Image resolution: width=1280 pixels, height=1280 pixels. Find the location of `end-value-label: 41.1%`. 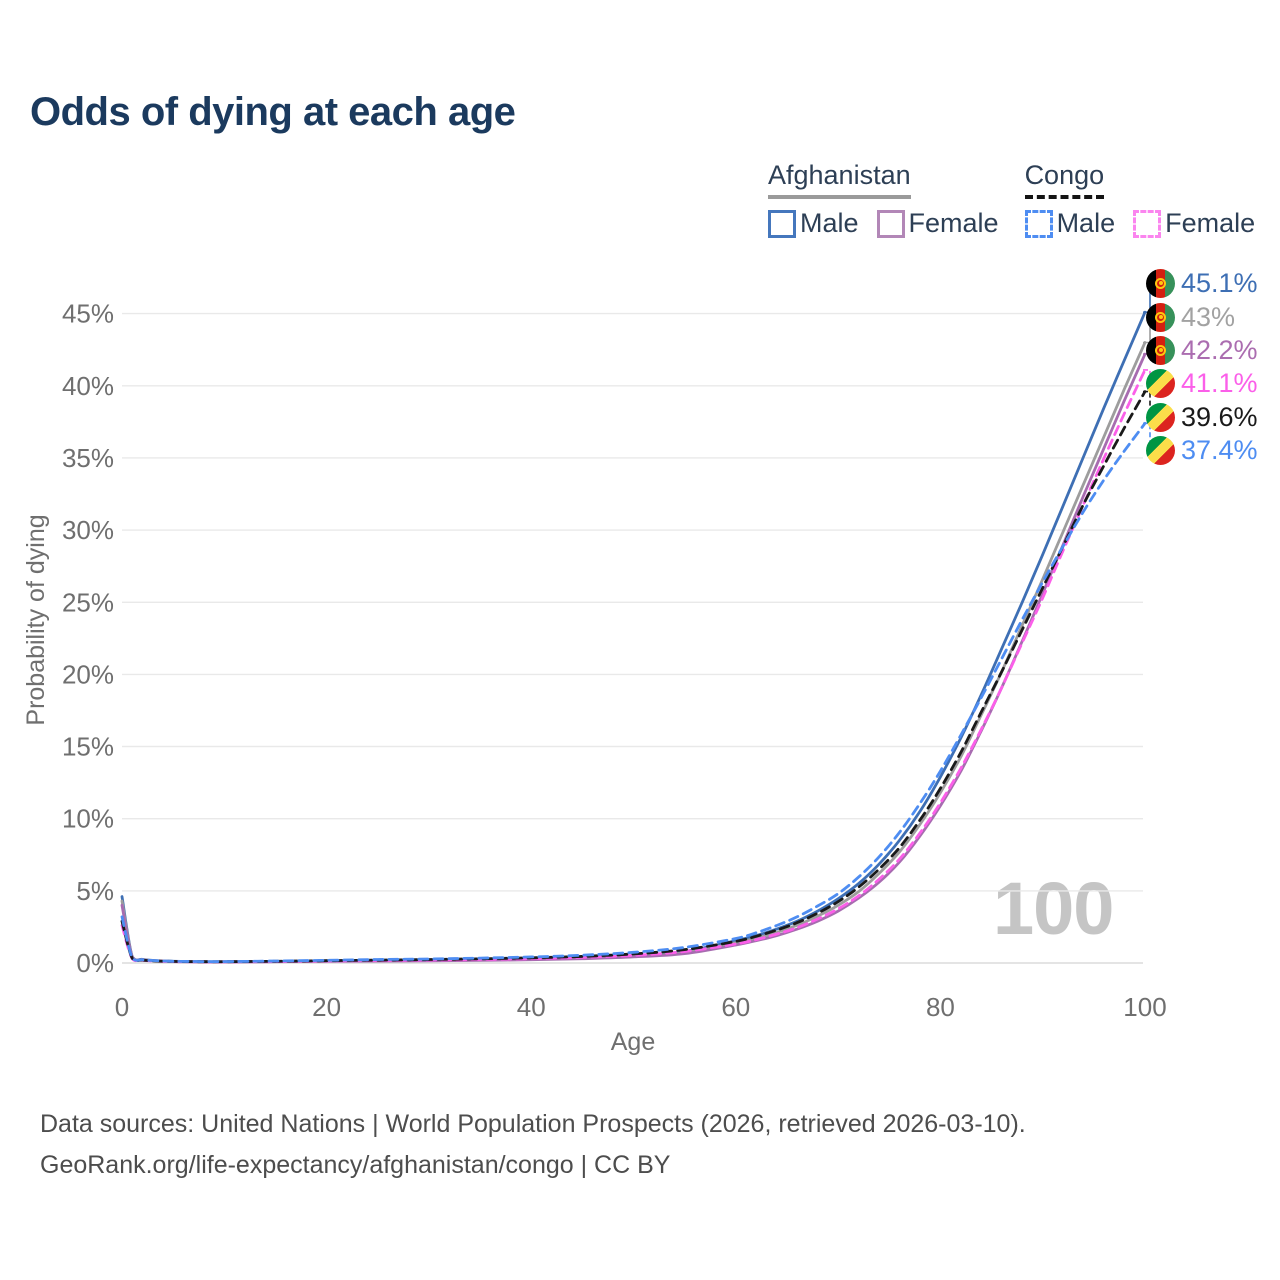

end-value-label: 41.1% is located at coordinates (1219, 382).